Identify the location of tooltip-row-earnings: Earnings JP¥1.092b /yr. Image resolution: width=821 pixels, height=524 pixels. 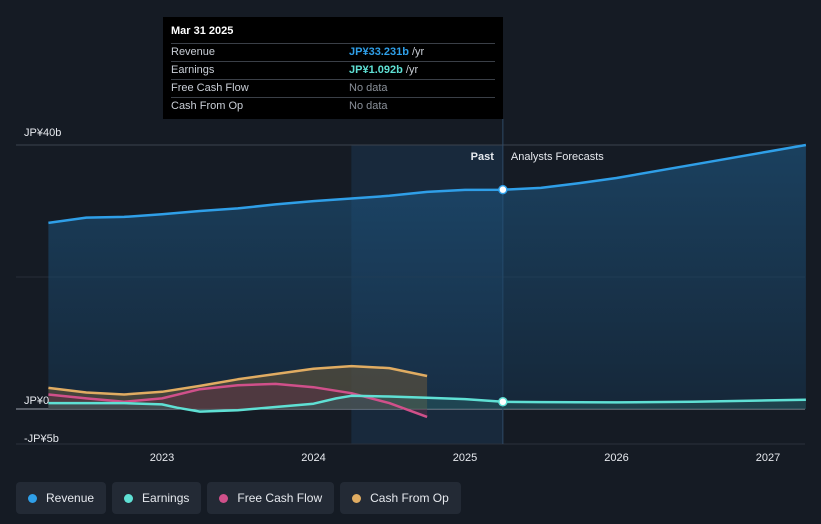
(333, 70).